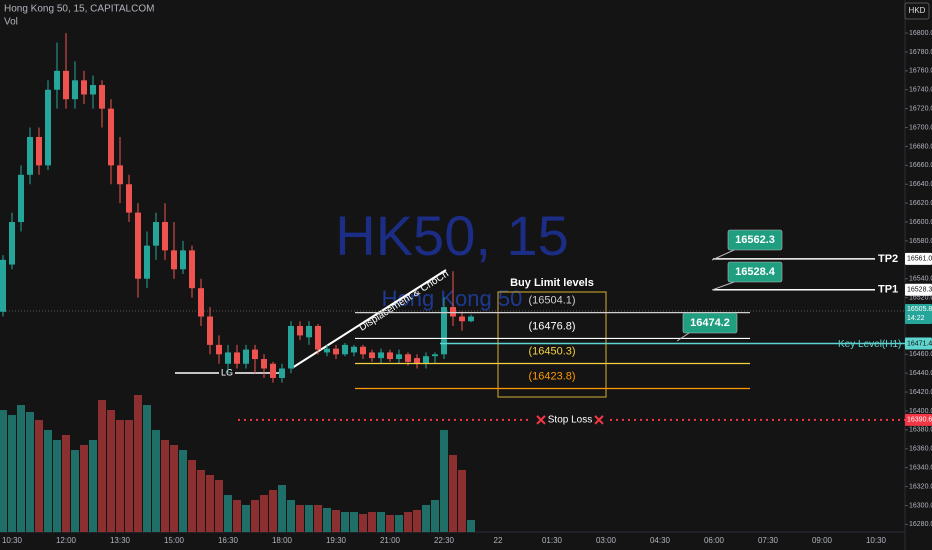 This screenshot has height=550, width=932. Describe the element at coordinates (920, 505) in the screenshot. I see `y-tick-label: 16300.0` at that location.